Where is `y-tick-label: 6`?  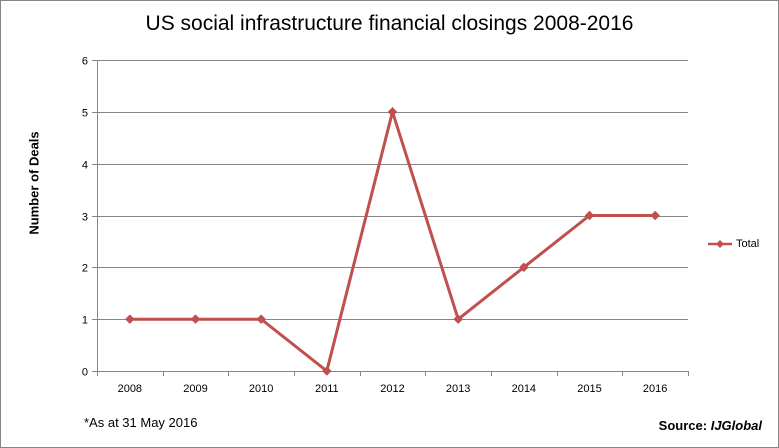 y-tick-label: 6 is located at coordinates (85, 62).